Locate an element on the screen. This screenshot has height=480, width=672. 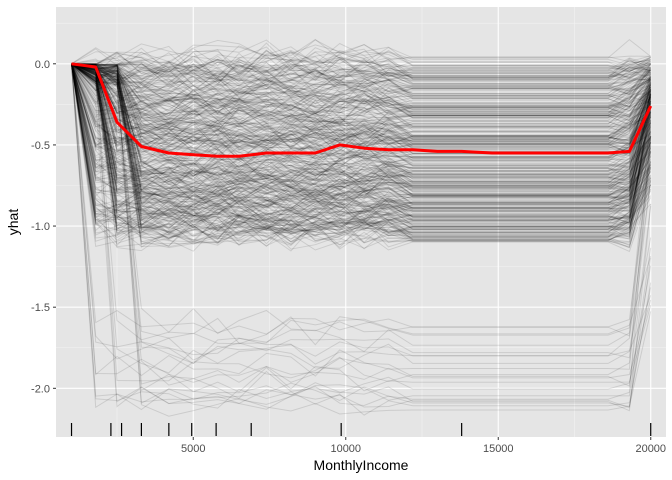
rug-marks is located at coordinates (361, 429).